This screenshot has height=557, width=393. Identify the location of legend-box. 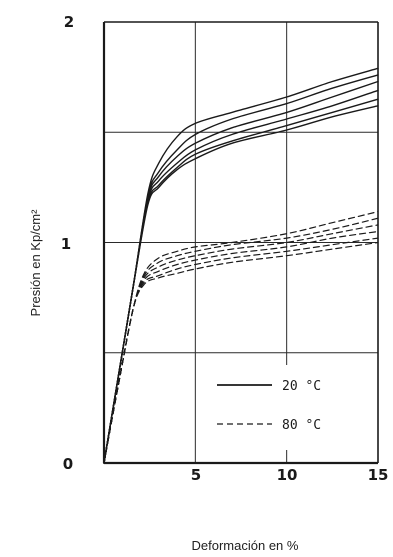
(292, 407).